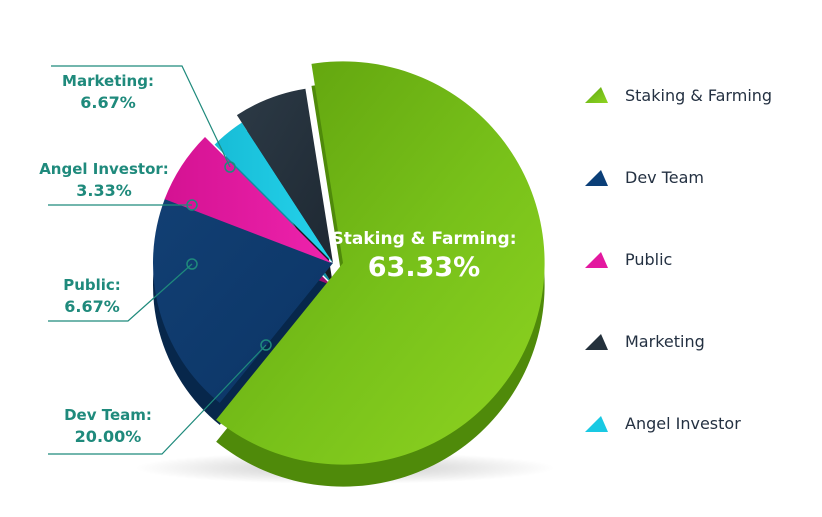  Describe the element at coordinates (665, 341) in the screenshot. I see `legend-label-marketing: Marketing` at that location.